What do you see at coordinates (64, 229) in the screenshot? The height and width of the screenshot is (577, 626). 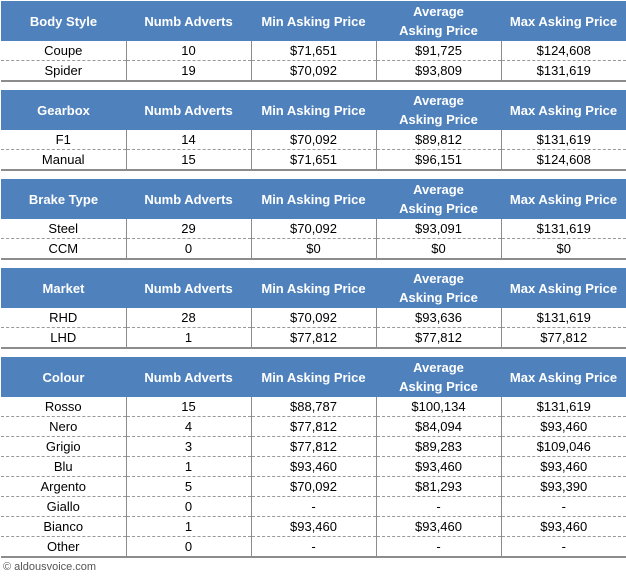 I see `table-cell: Steel` at bounding box center [64, 229].